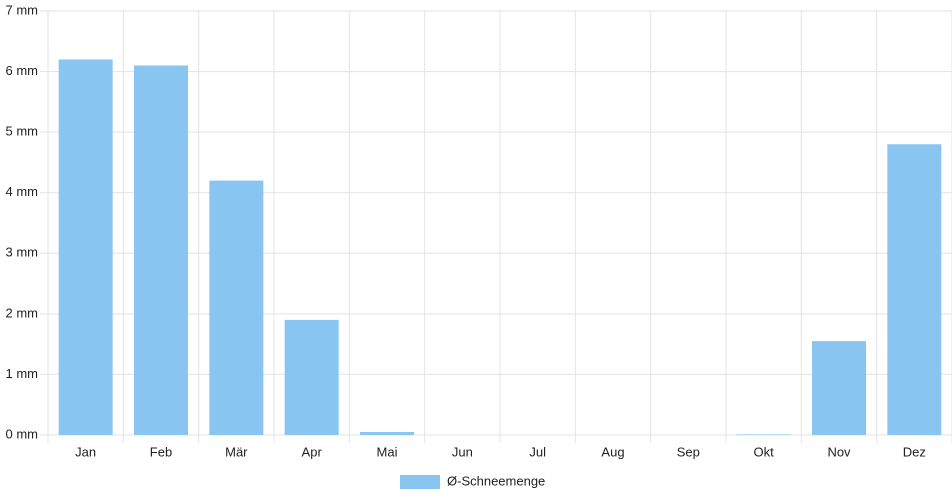  I want to click on y-tick-label: 2 mm, so click(22, 312).